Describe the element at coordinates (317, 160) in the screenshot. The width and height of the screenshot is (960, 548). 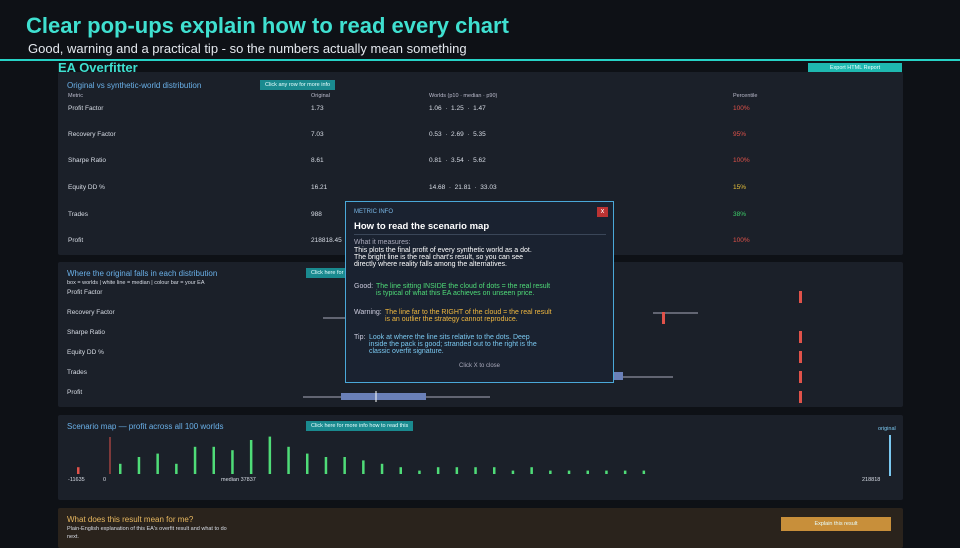
I see `original: 8.61` at that location.